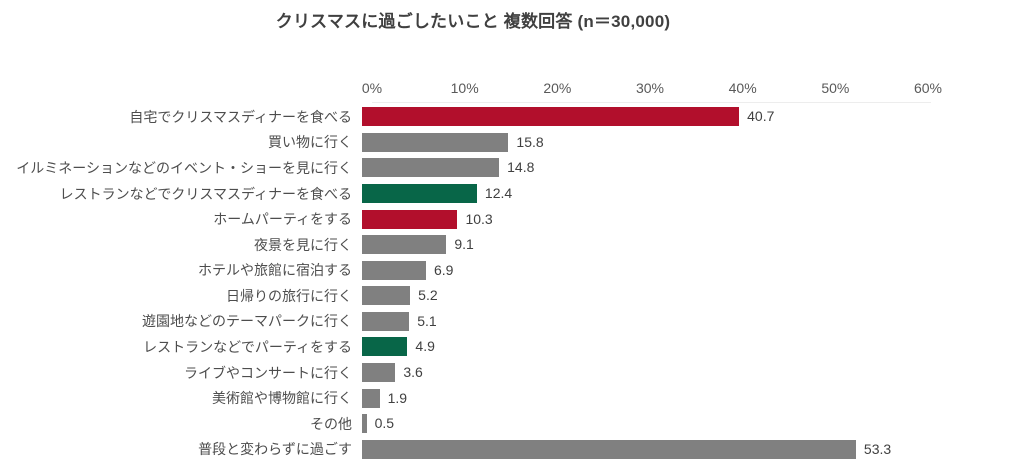 The image size is (1024, 469). I want to click on value-label: 14.8, so click(521, 167).